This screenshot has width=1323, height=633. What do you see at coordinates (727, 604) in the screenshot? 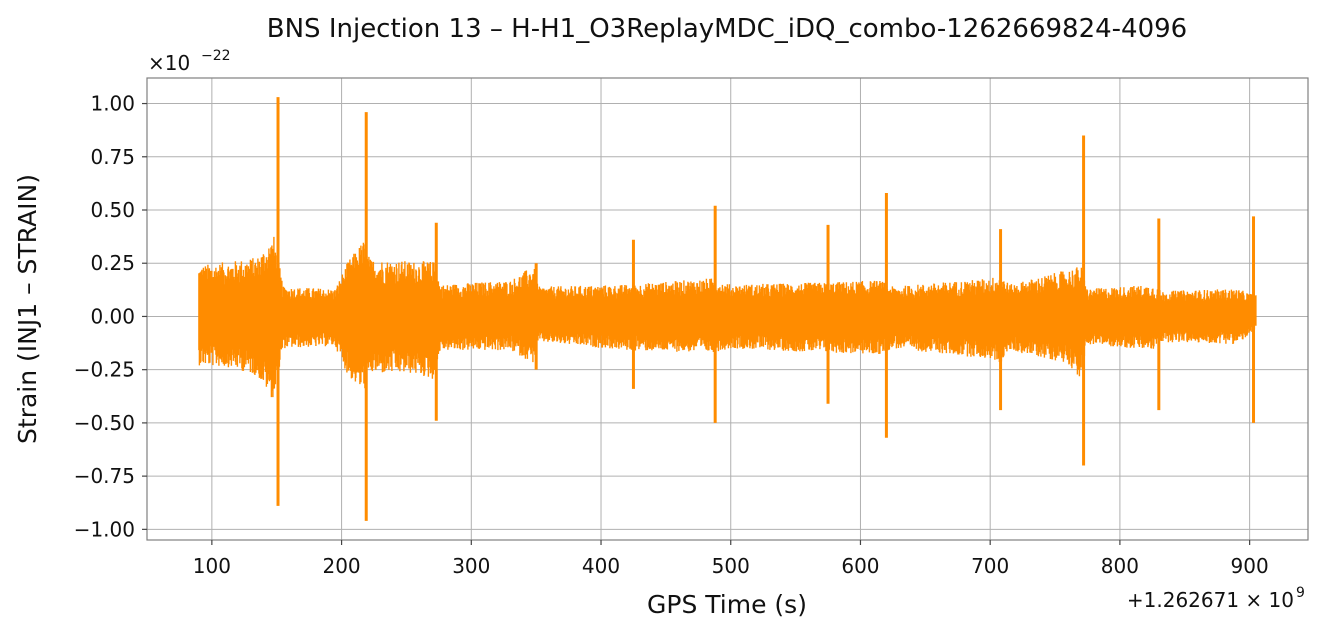
I see `x-axis-label: GPS Time (s)` at bounding box center [727, 604].